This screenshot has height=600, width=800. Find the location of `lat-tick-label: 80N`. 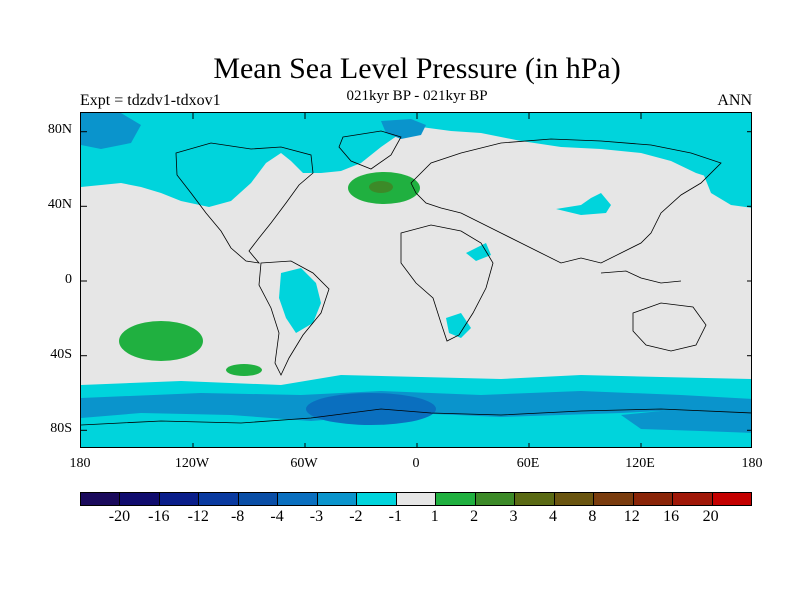

lat-tick-label: 80N is located at coordinates (59, 129).